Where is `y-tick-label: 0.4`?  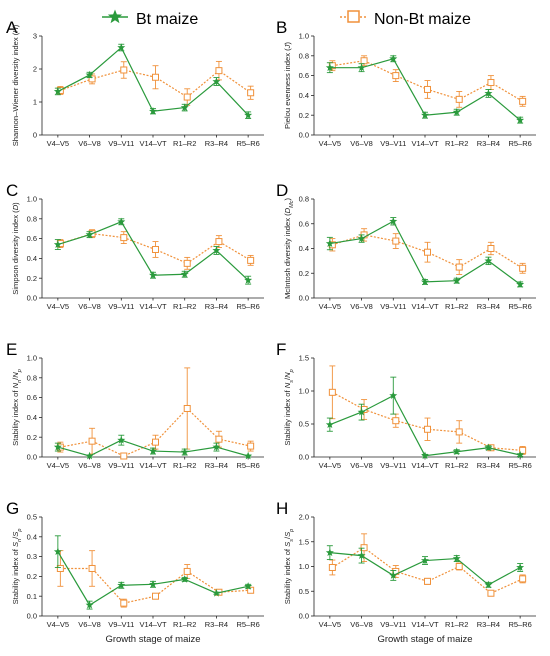
y-tick-label: 0.4 is located at coordinates (32, 258).